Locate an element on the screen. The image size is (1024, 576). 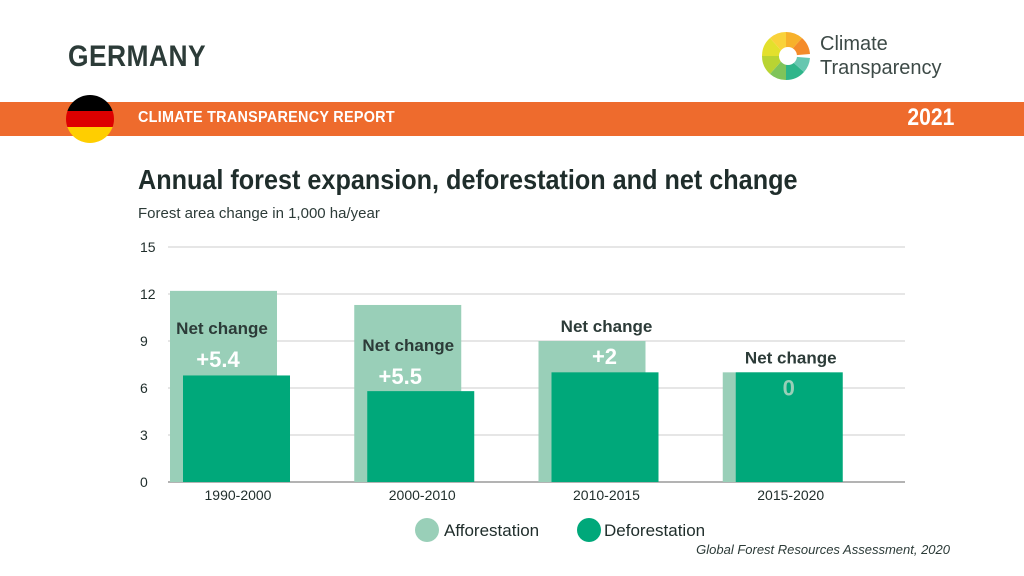
legend-label: Deforestation is located at coordinates (654, 530).